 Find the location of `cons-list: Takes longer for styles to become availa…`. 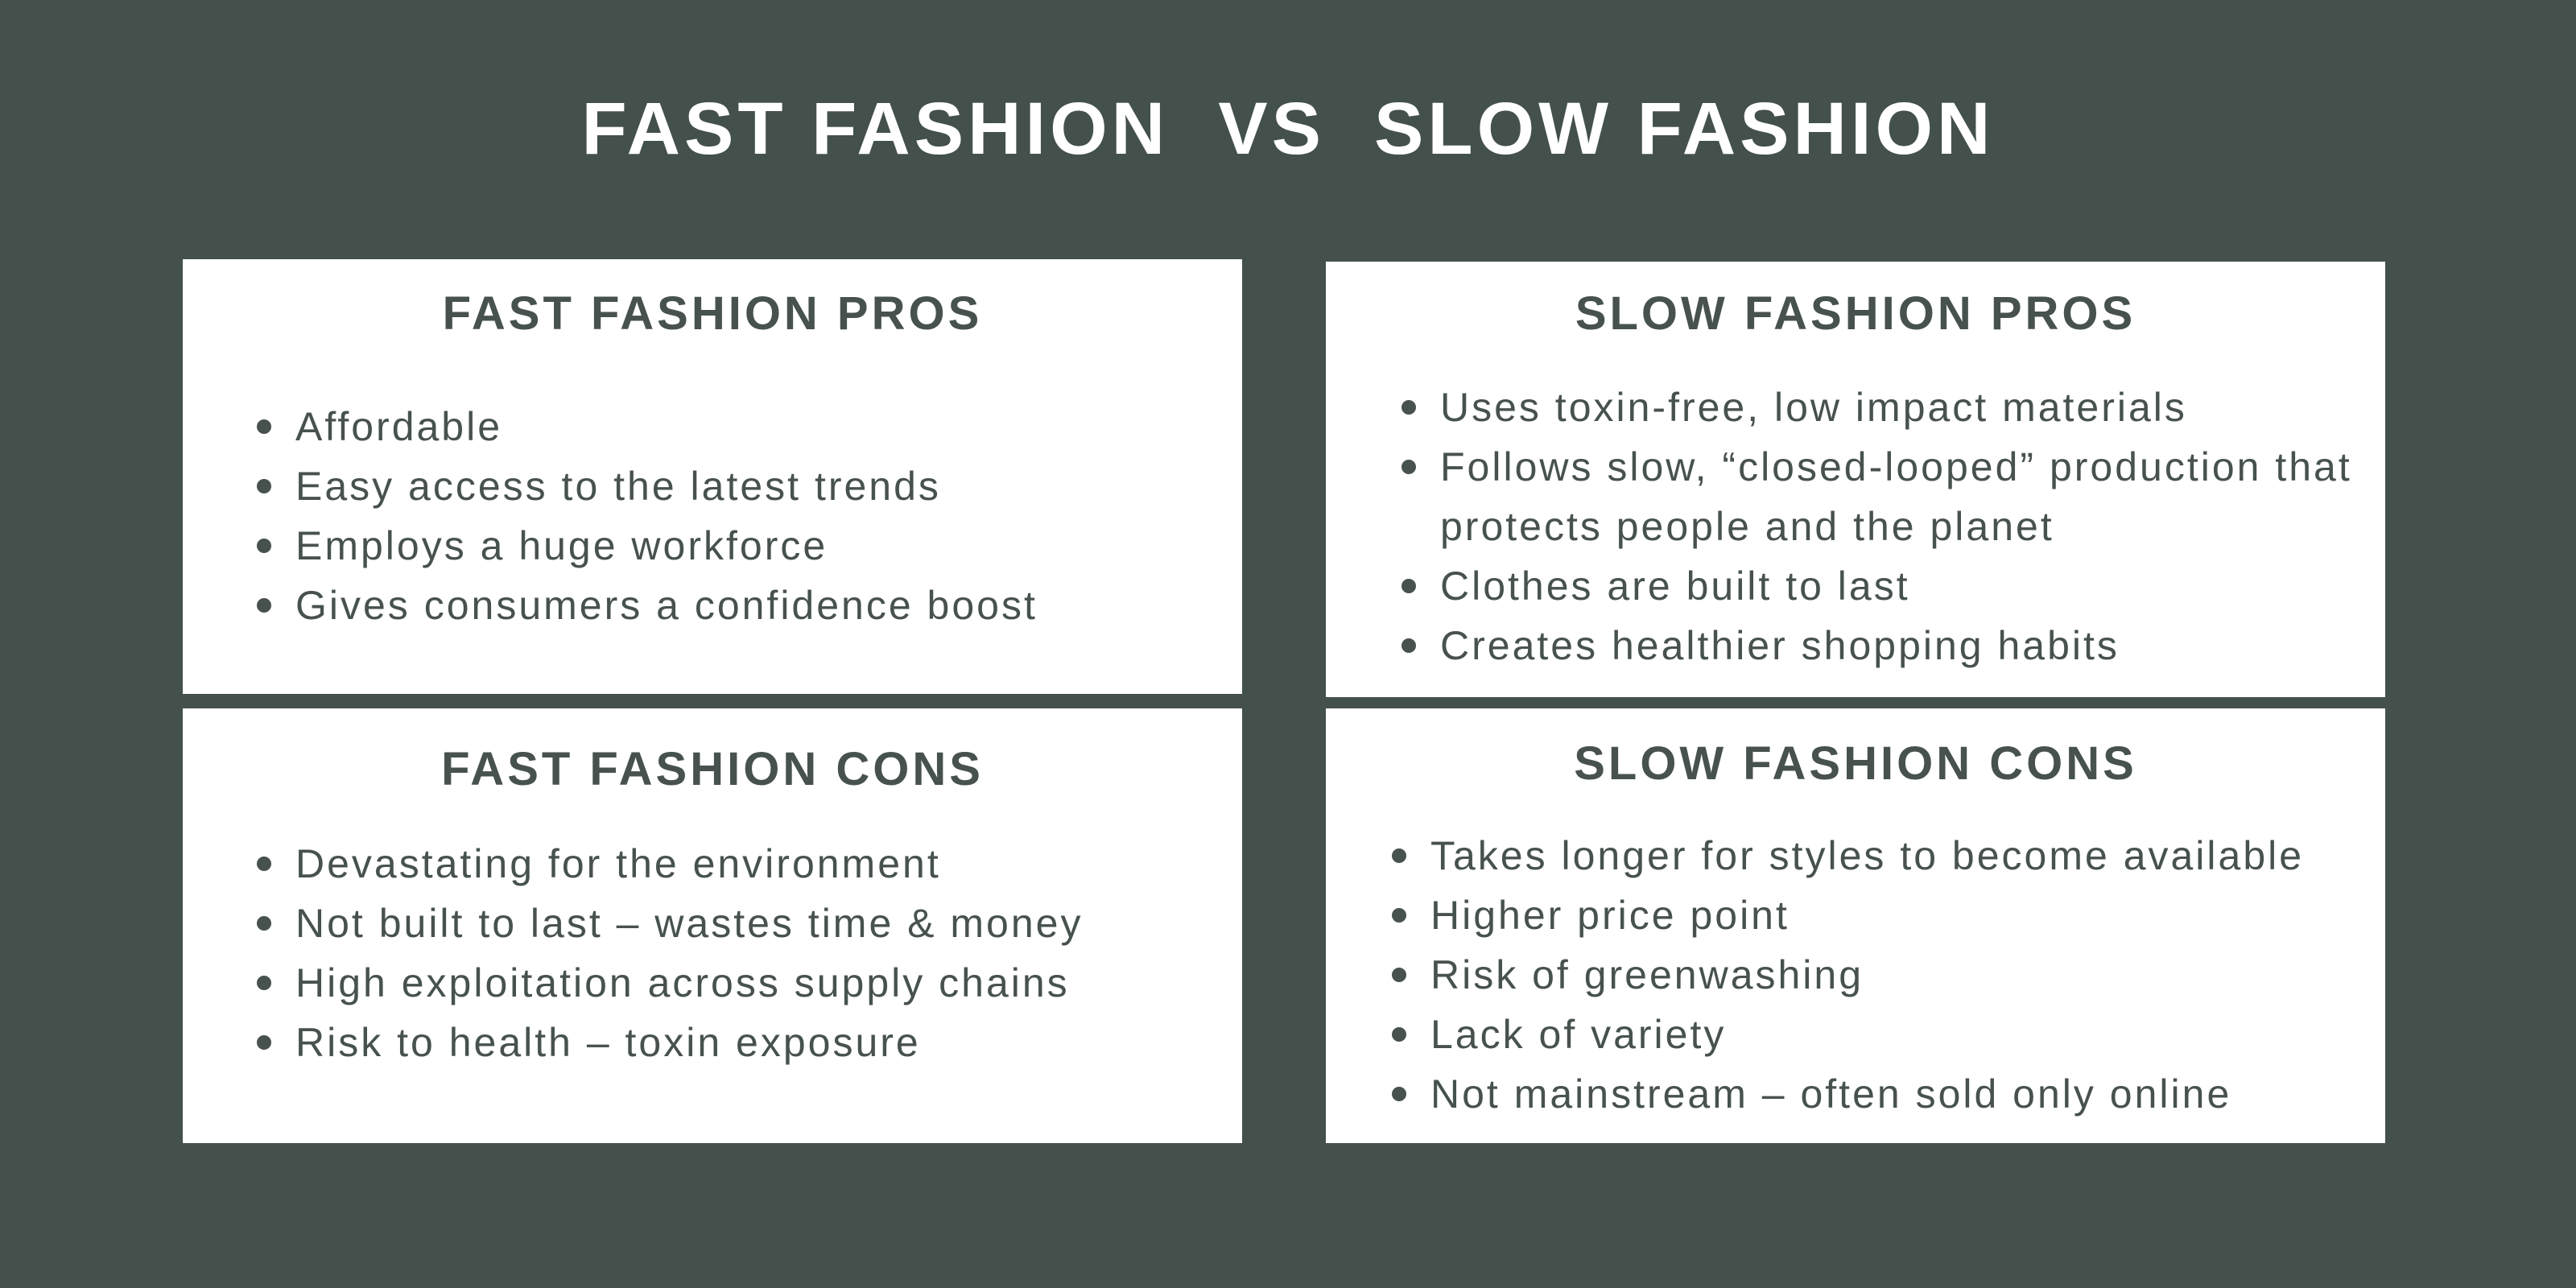

cons-list: Takes longer for styles to become availa… is located at coordinates (1848, 975).